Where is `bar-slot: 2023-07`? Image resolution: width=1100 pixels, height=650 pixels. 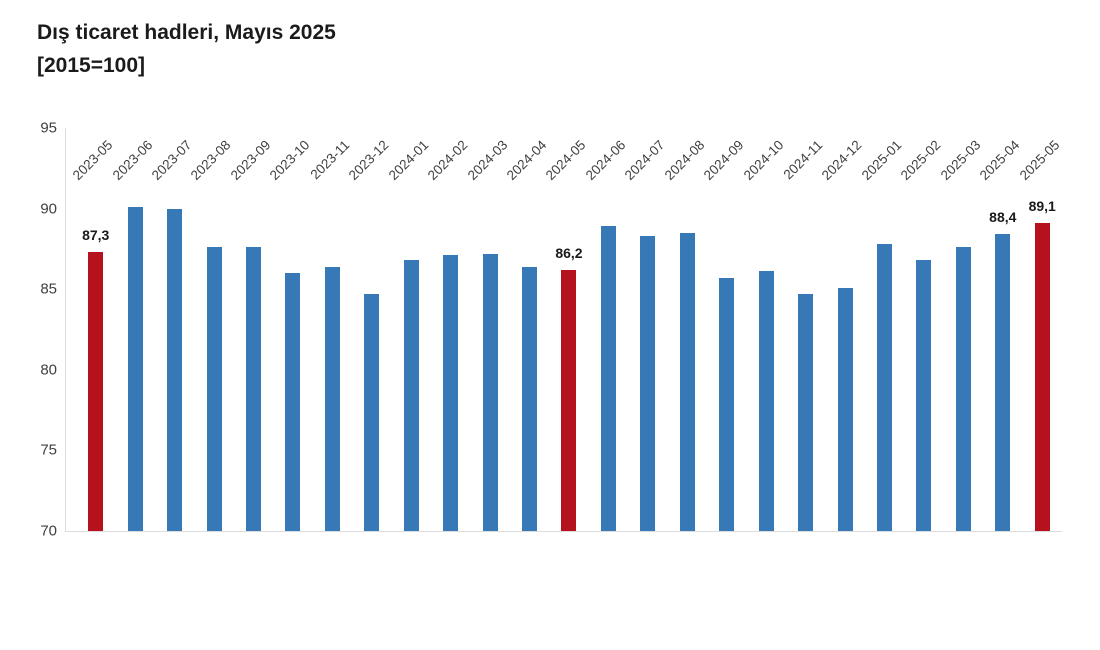
bar-slot: 2023-07 is located at coordinates (171, 329).